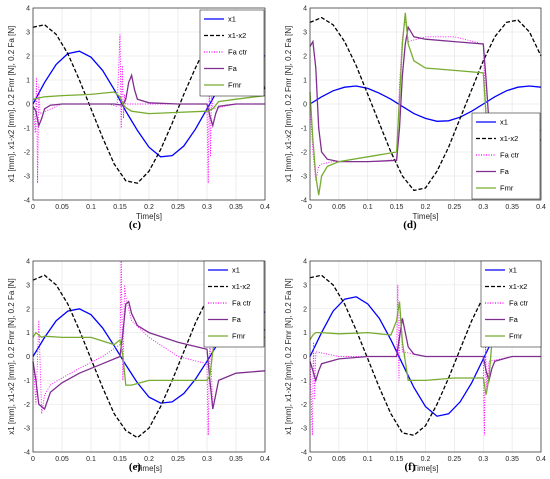 Image resolution: width=550 pixels, height=479 pixels. What do you see at coordinates (410, 467) in the screenshot?
I see `subfigure-label: (f)` at bounding box center [410, 467].